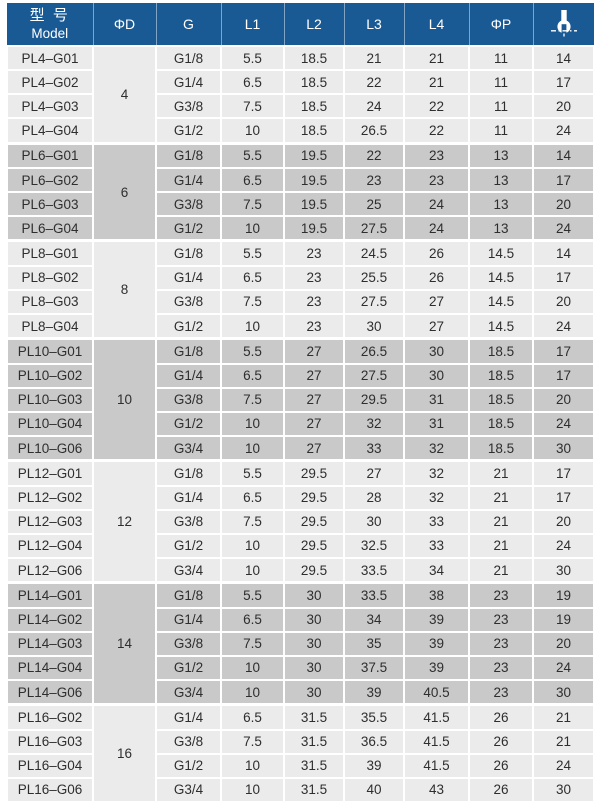 This screenshot has height=812, width=605. Describe the element at coordinates (436, 521) in the screenshot. I see `cell-l4: 33` at that location.